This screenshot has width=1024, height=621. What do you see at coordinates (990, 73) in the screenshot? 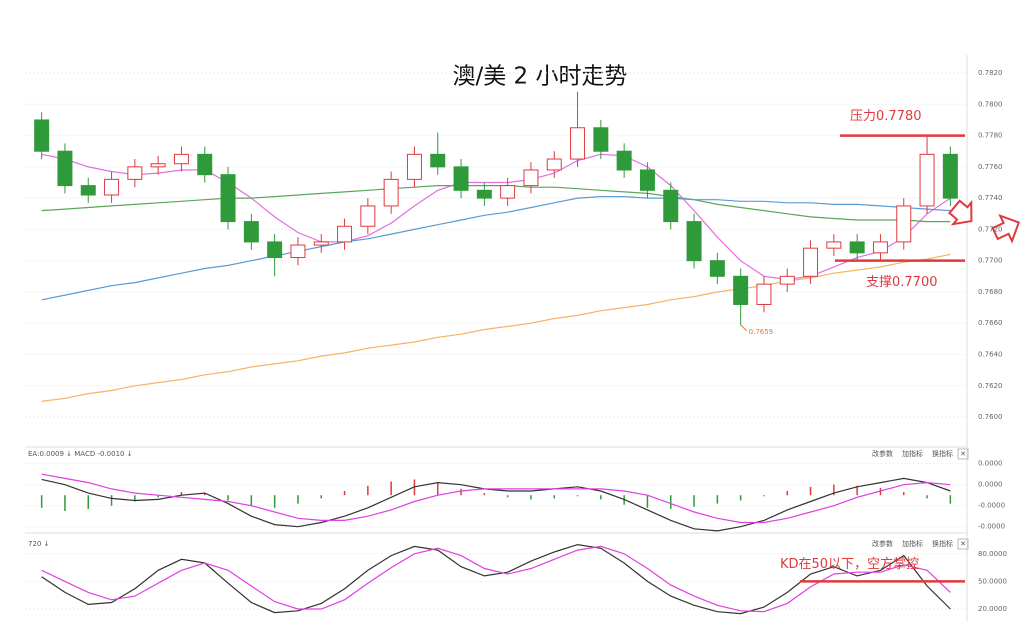
I see `y-tick-label: 0.7820` at bounding box center [990, 73].